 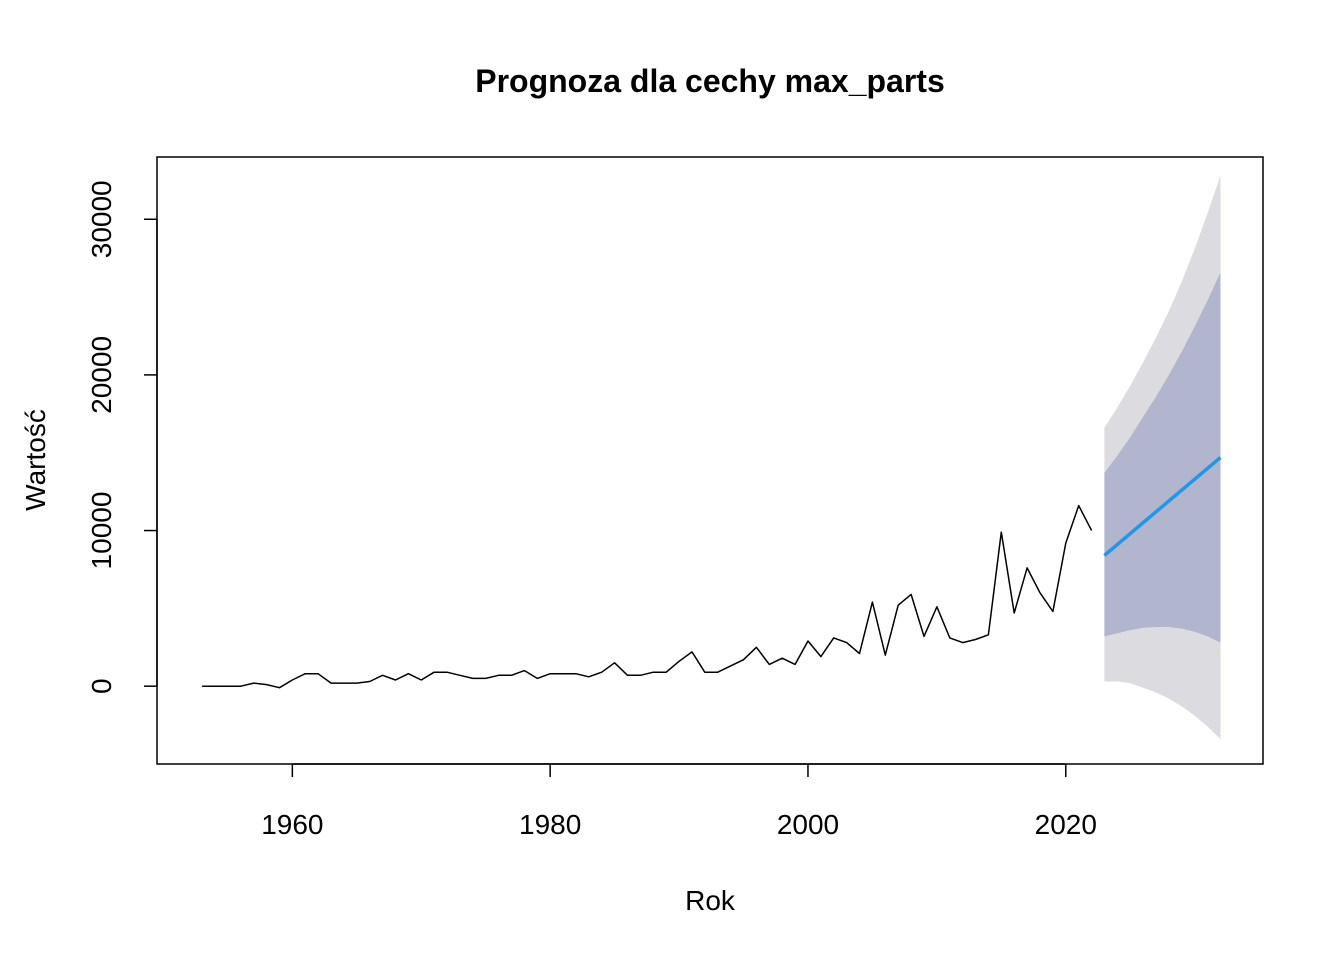 What do you see at coordinates (292, 824) in the screenshot?
I see `x-tick-label: 1960` at bounding box center [292, 824].